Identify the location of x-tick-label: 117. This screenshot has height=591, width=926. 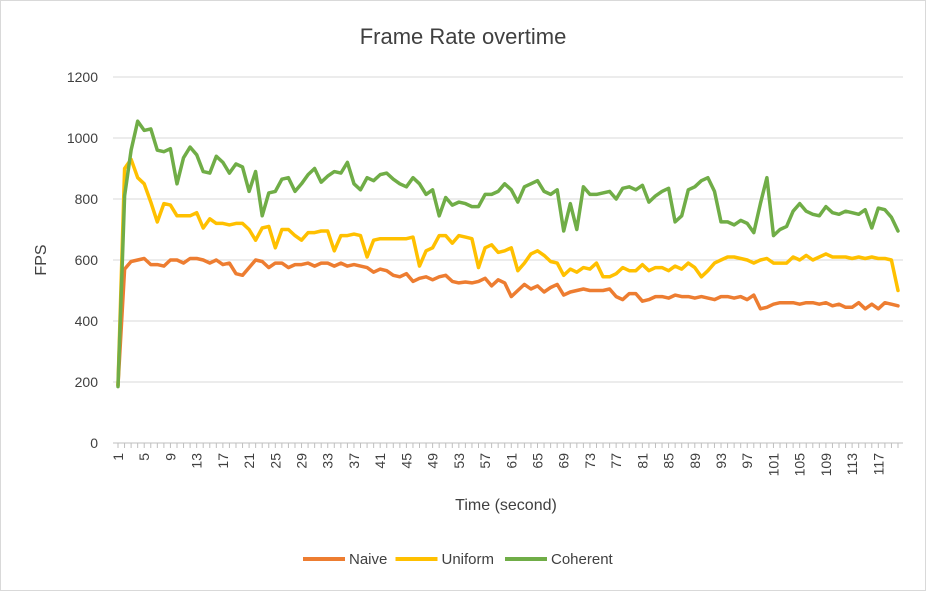
(878, 464).